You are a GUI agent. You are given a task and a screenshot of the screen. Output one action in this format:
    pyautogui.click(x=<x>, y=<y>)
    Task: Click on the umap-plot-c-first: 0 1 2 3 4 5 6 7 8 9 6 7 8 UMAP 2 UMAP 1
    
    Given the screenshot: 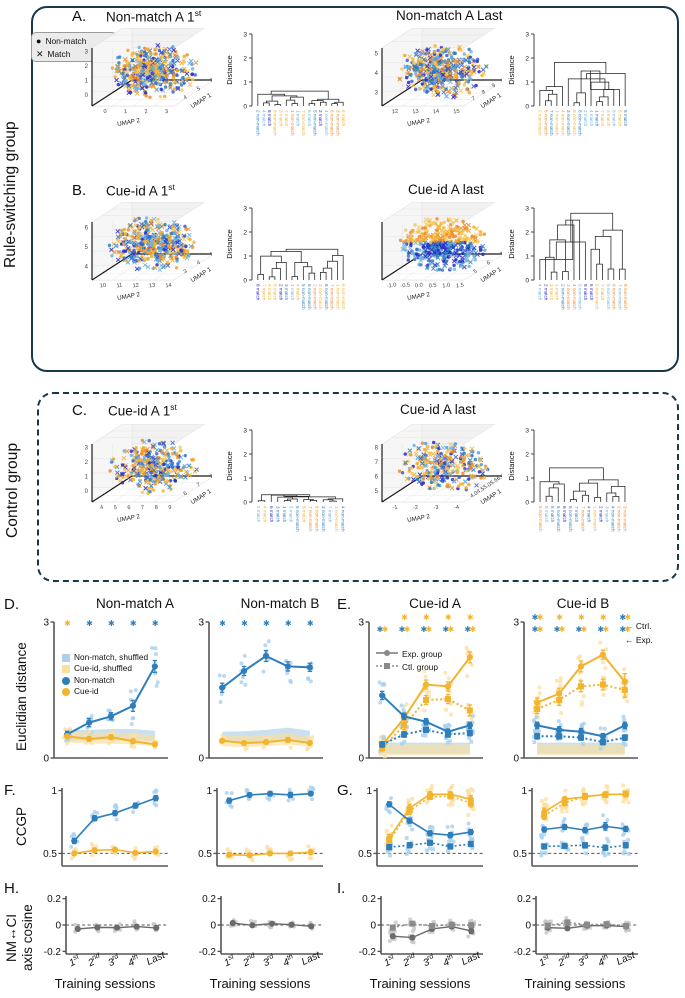 What is the action you would take?
    pyautogui.click(x=137, y=494)
    